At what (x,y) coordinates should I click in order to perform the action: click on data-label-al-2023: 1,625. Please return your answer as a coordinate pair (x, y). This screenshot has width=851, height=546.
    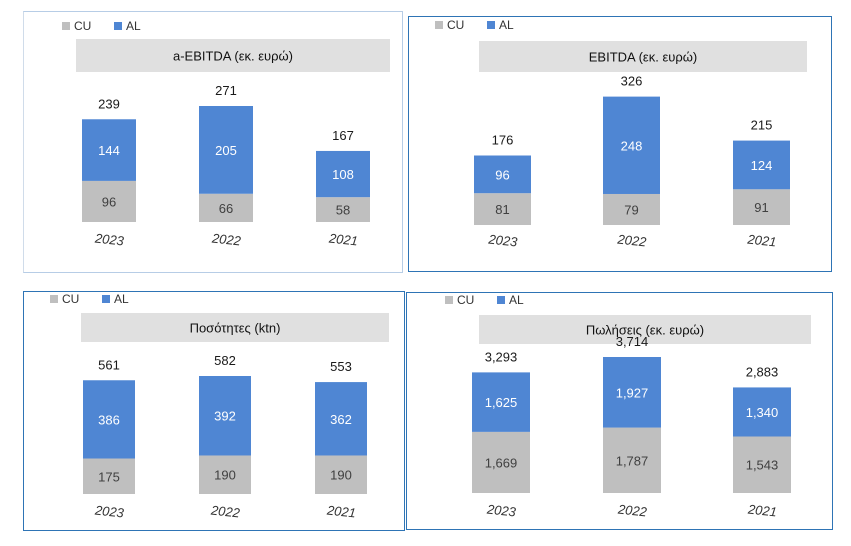
    Looking at the image, I should click on (501, 402).